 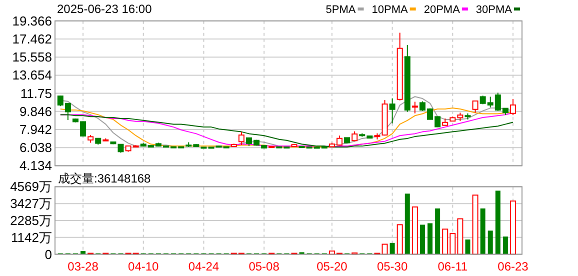 What do you see at coordinates (32, 75) in the screenshot?
I see `y-tick-label: 13.654` at bounding box center [32, 75].